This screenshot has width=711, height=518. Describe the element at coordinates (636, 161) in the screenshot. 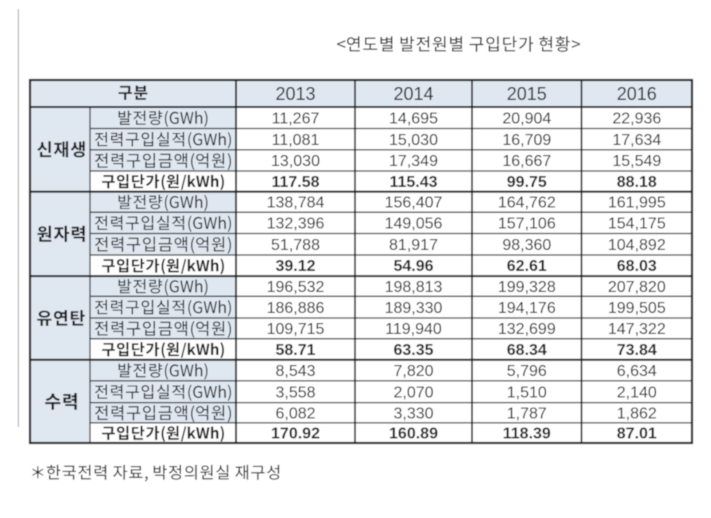

I see `svg-text: 15,549` at that location.